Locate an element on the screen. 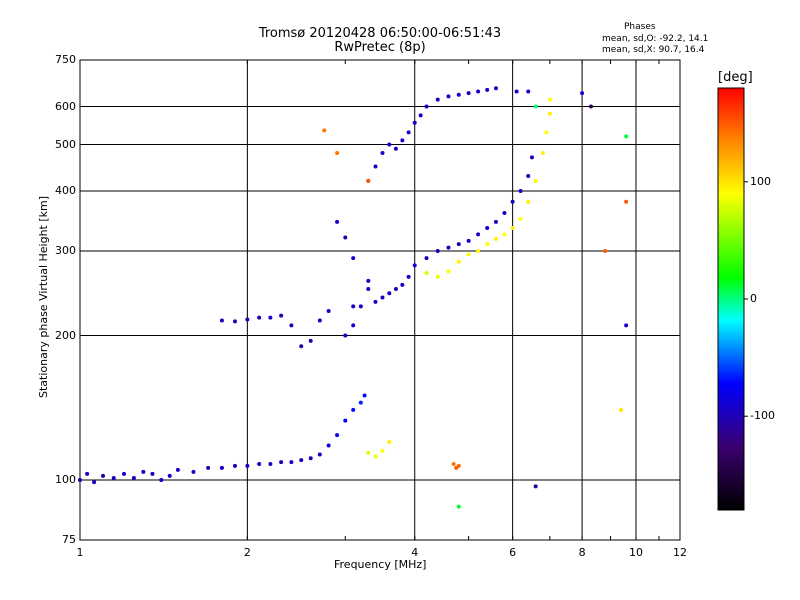  y-tick-label: 500 is located at coordinates (65, 144).